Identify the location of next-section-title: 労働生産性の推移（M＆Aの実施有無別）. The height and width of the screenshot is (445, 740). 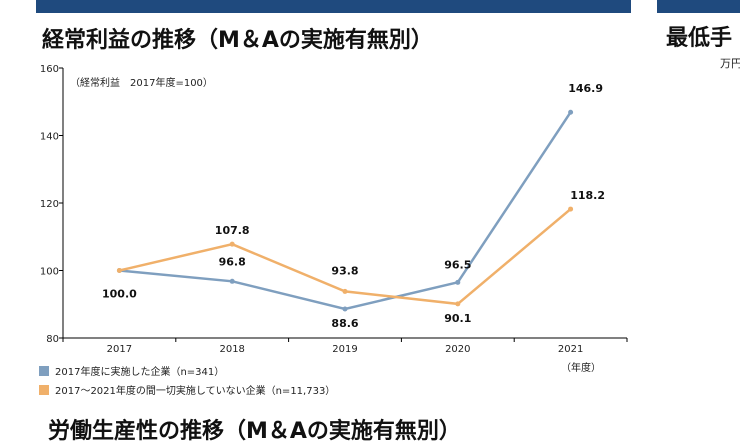
(254, 431).